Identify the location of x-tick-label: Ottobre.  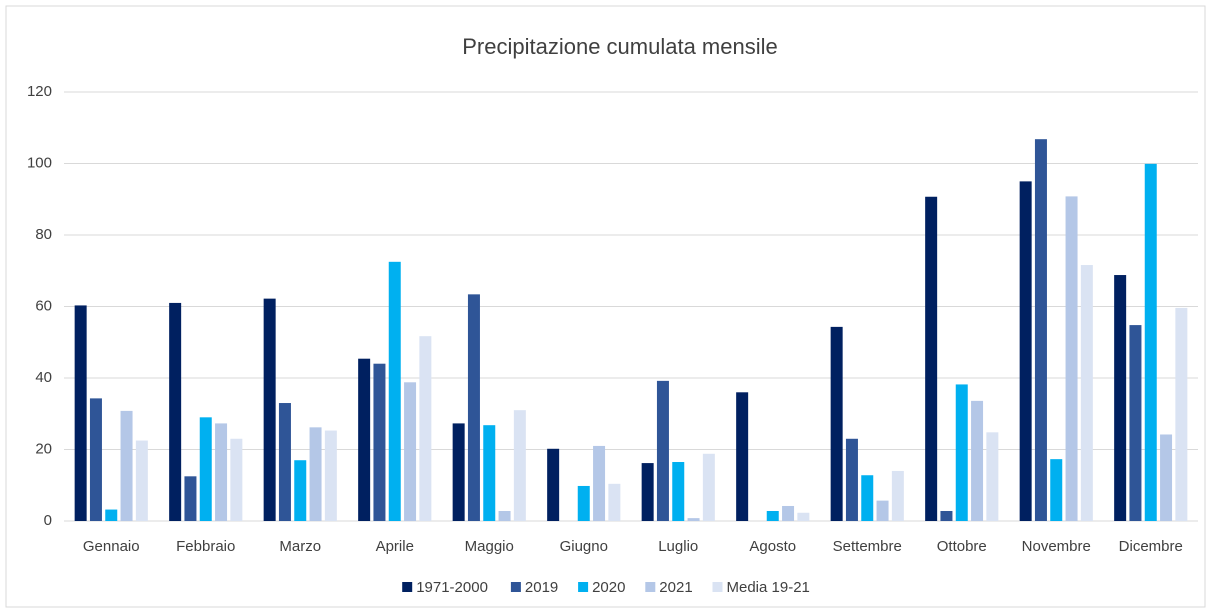
(962, 546).